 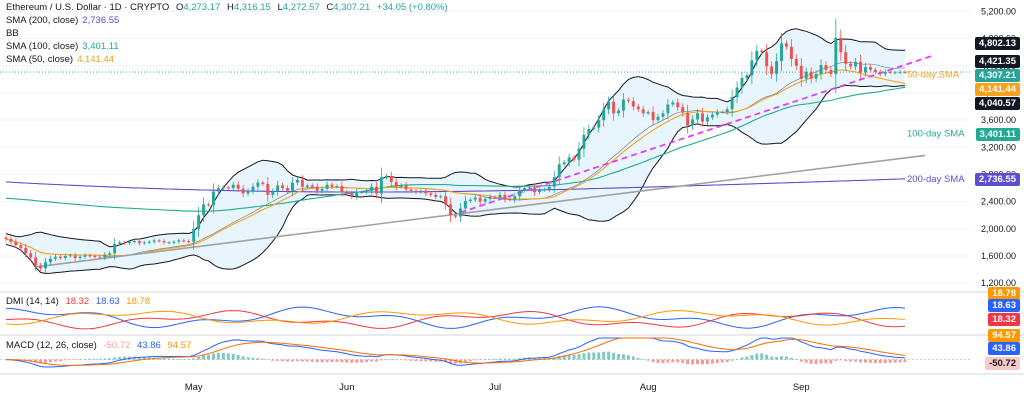 I want to click on macd-signal-line, so click(x=456, y=351).